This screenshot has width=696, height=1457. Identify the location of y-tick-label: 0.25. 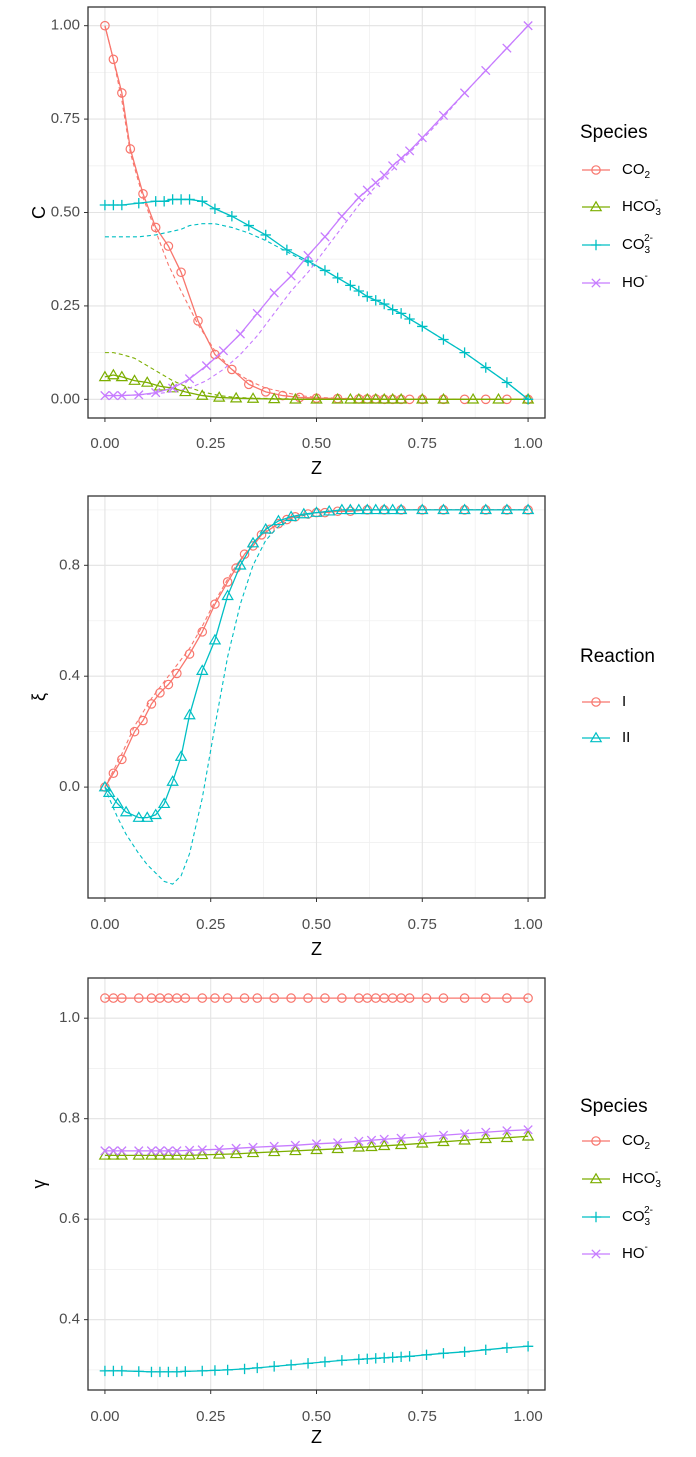
(65, 305).